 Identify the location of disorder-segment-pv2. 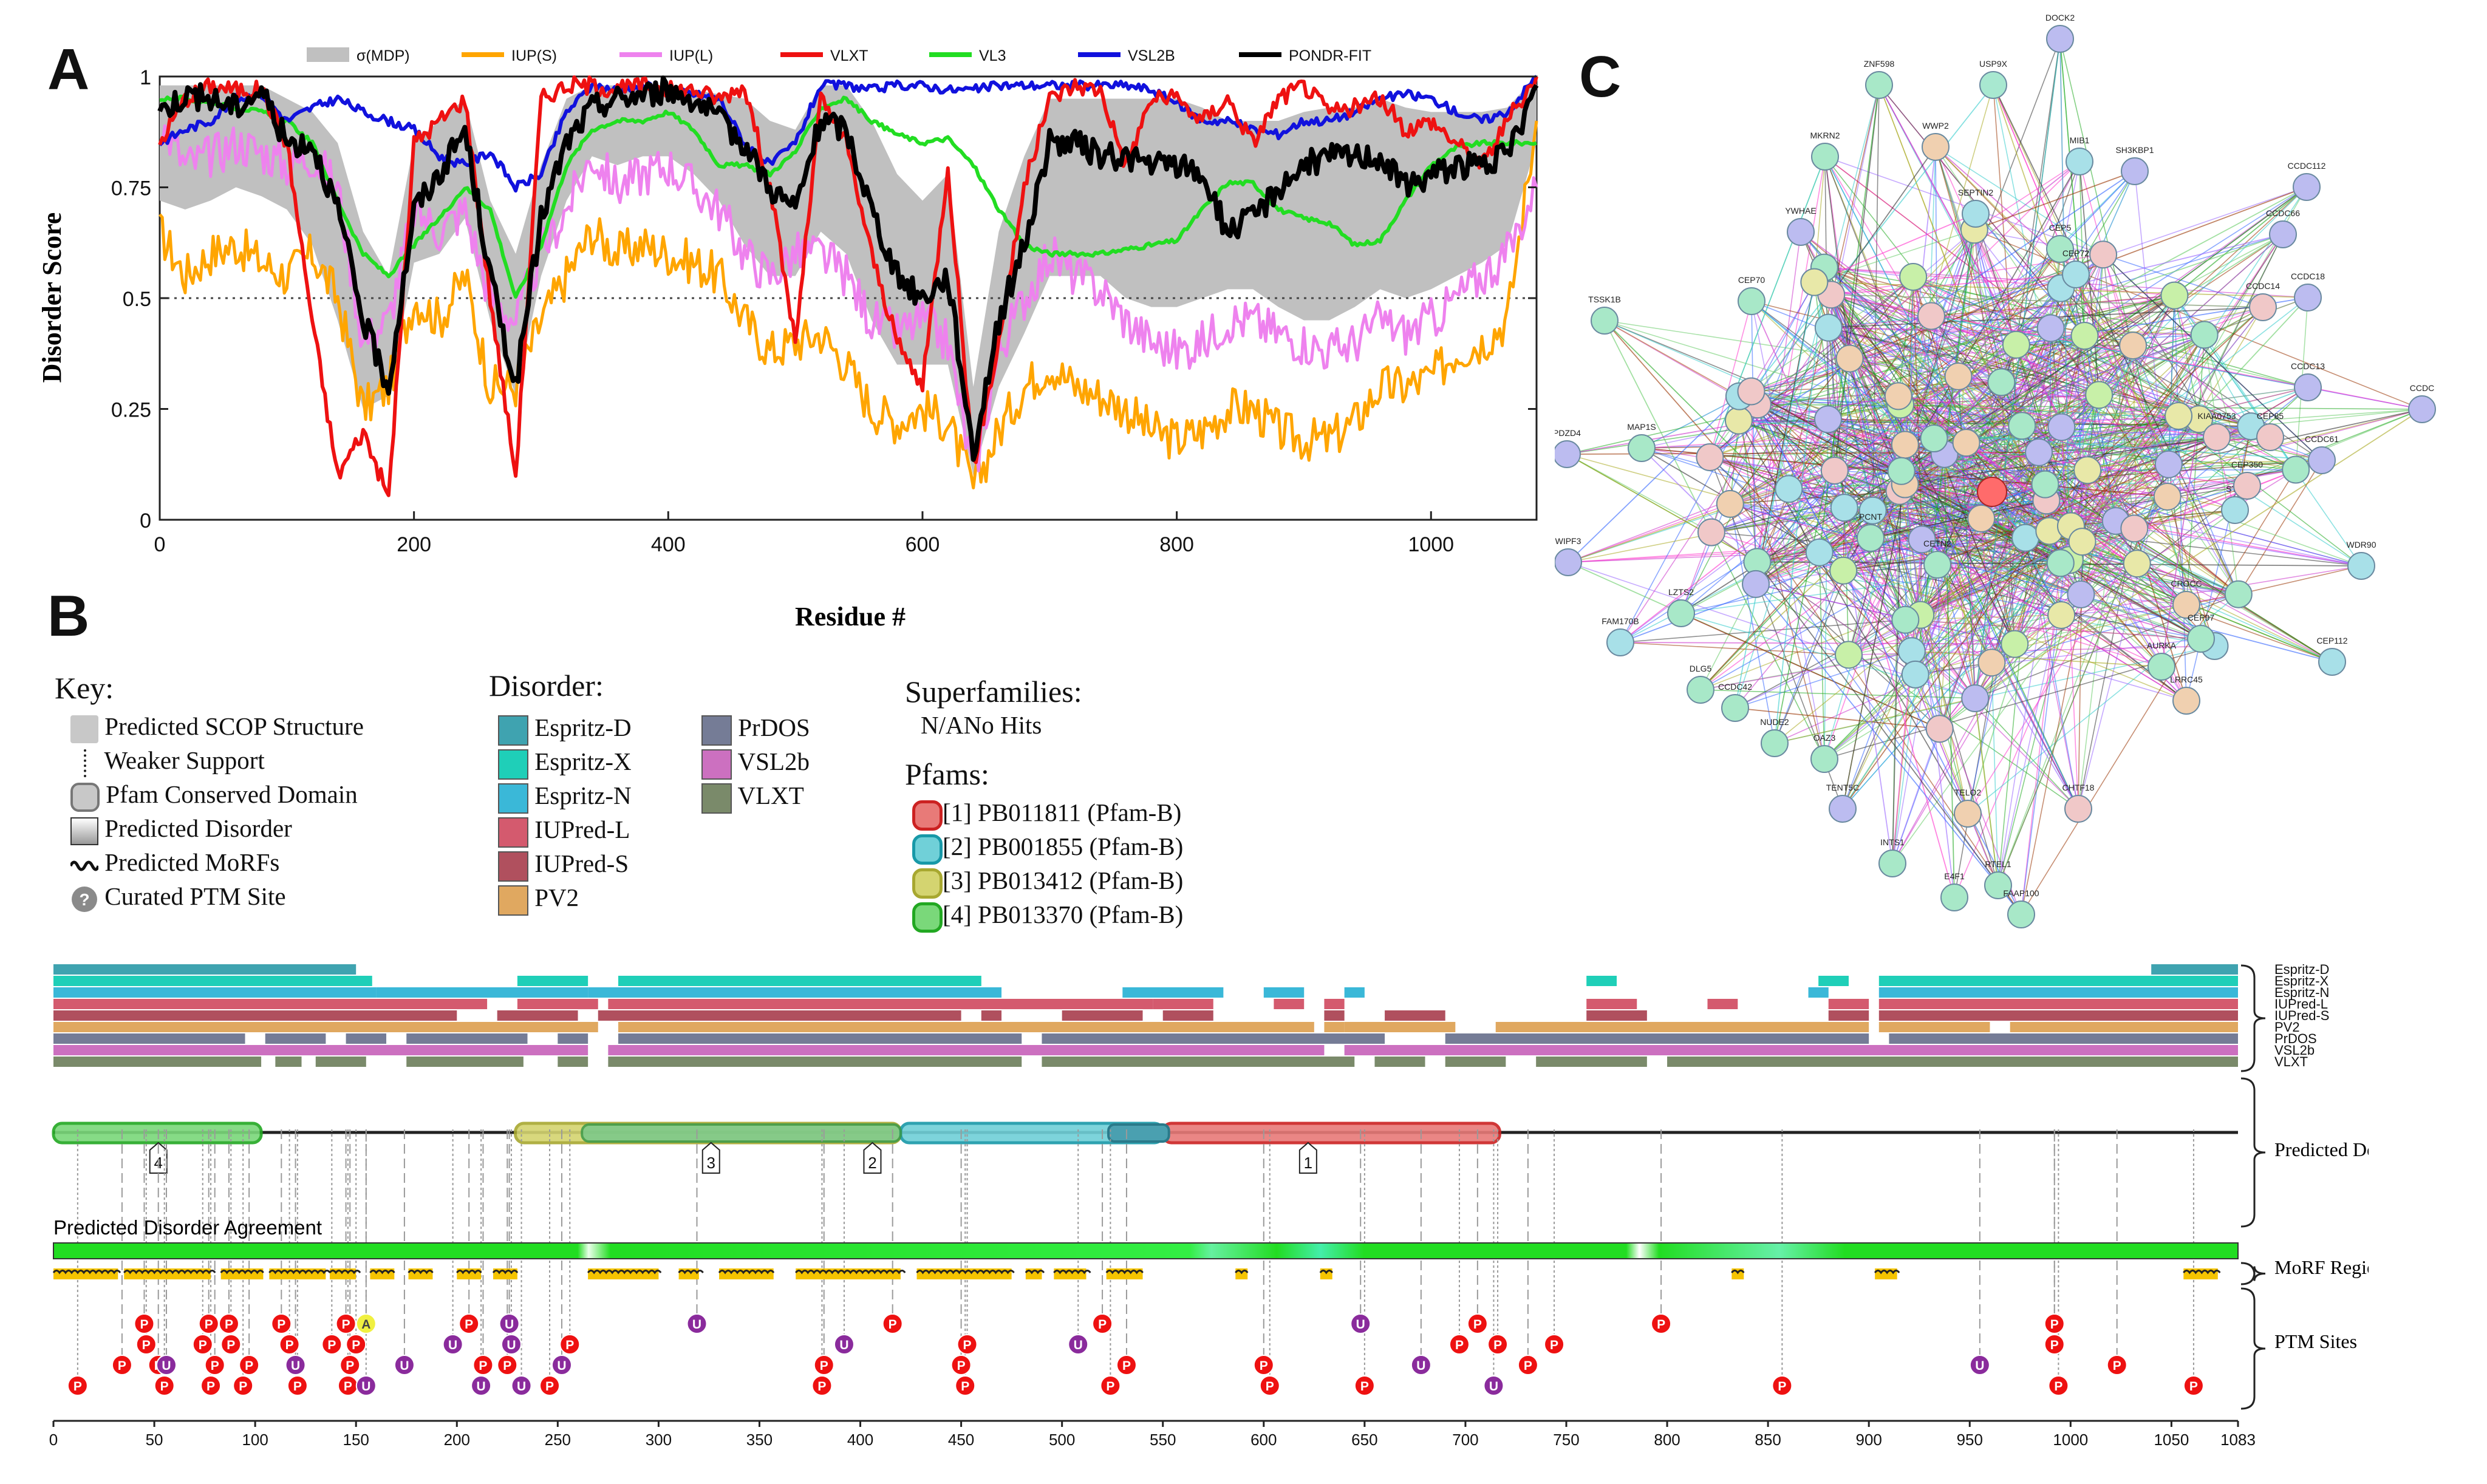
(1334, 1027).